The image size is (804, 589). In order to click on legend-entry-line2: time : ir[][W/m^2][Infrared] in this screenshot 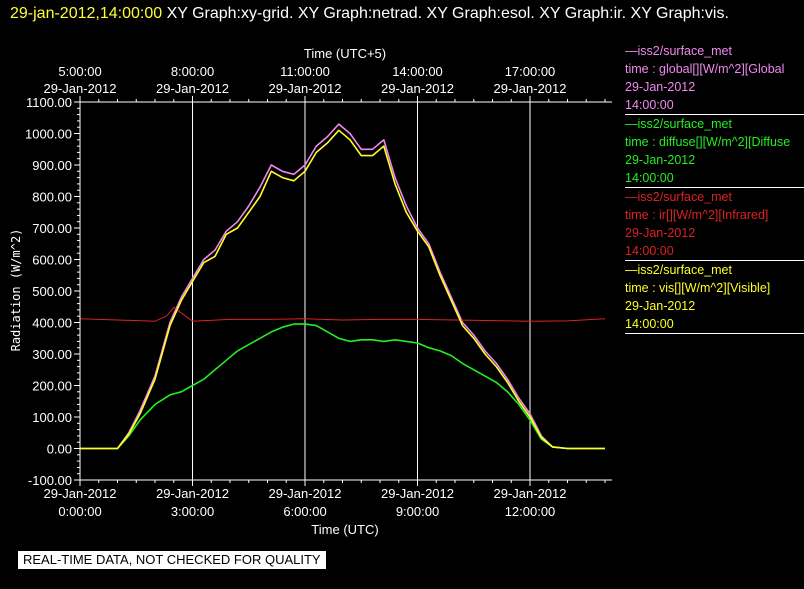, I will do `click(697, 215)`.